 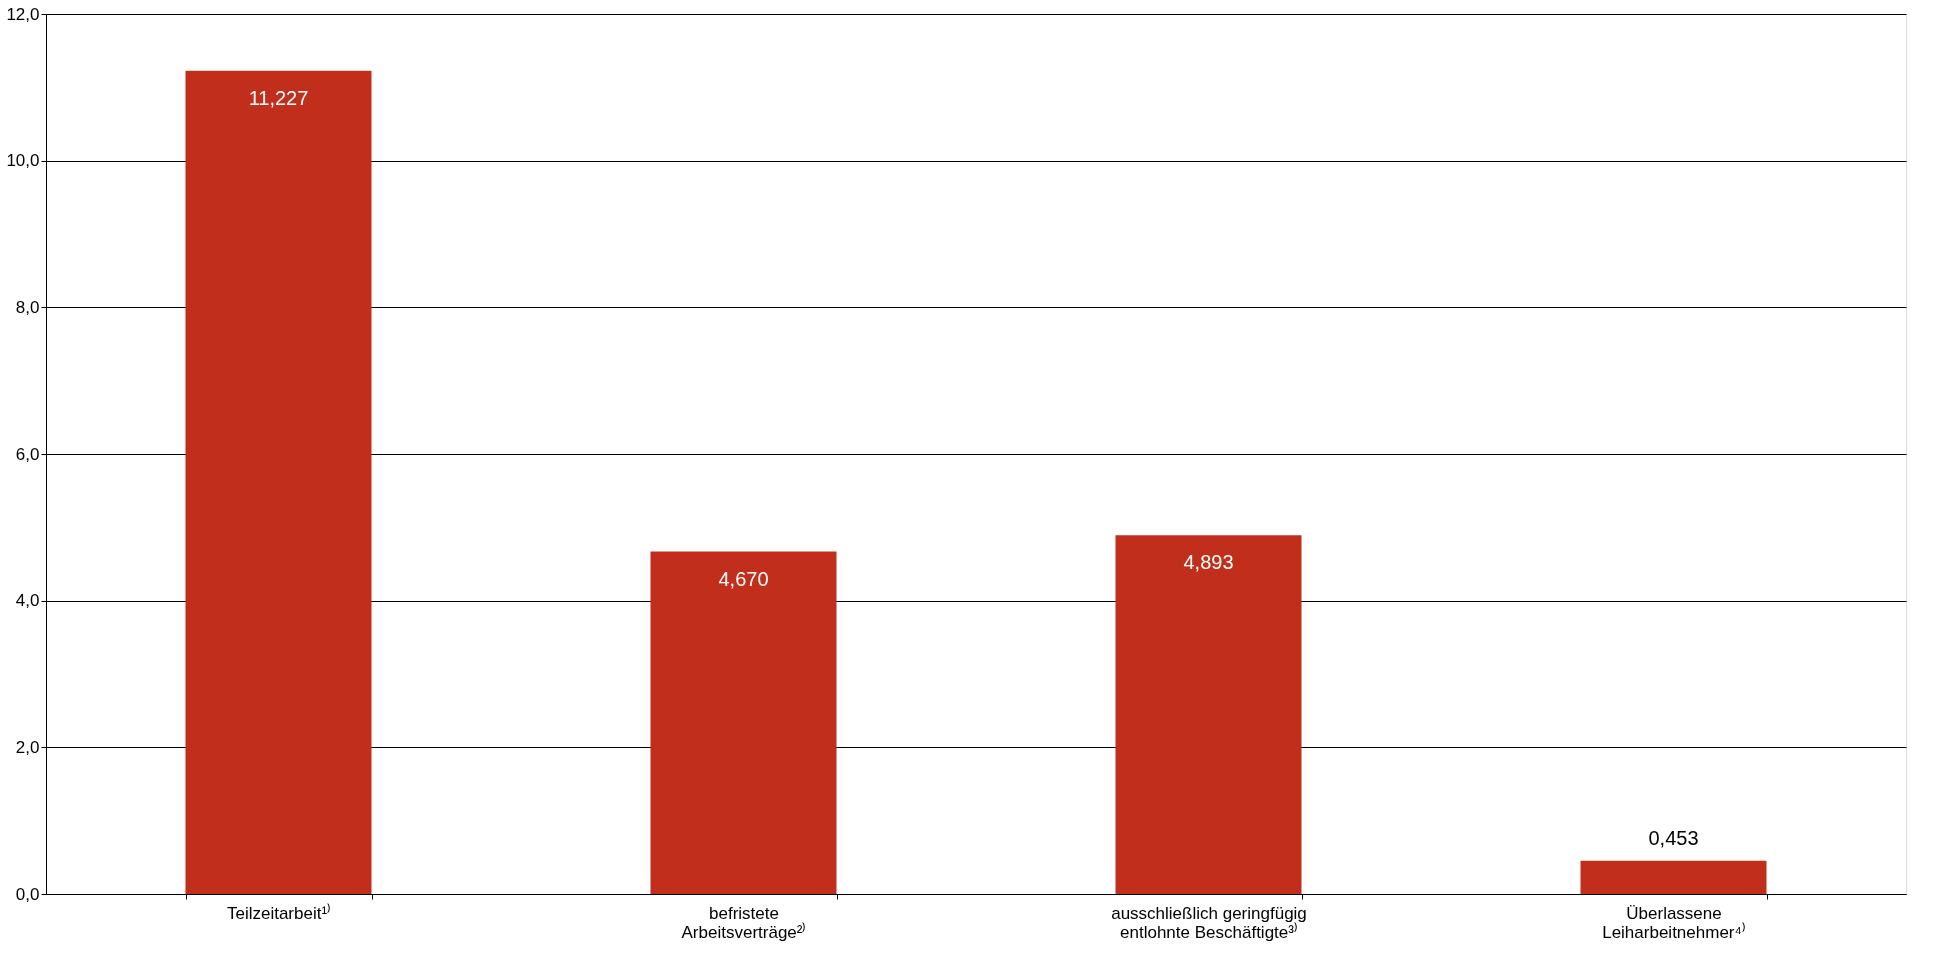 I want to click on y-tick-label: 12,0, so click(x=23, y=14).